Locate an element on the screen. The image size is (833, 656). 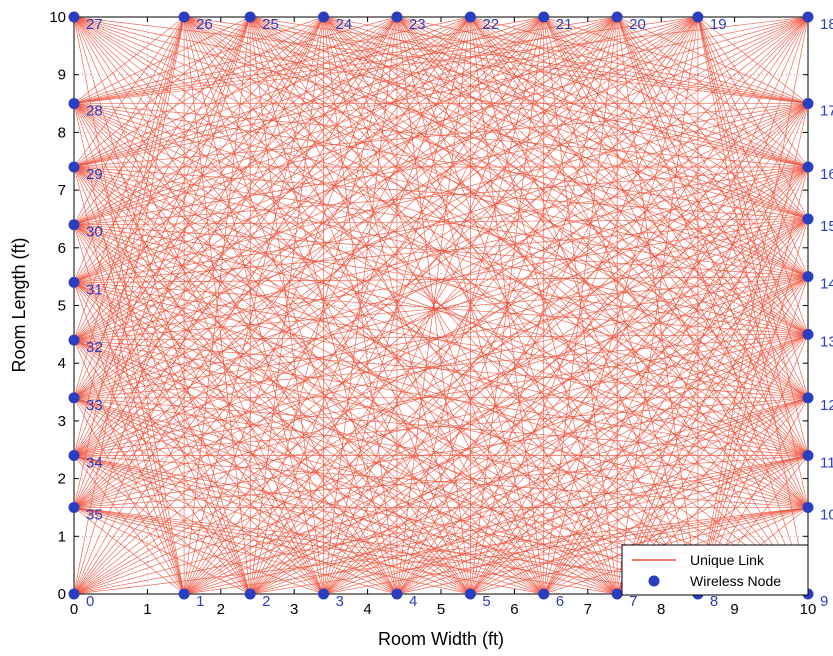
wireless-node-label: 24 is located at coordinates (344, 24).